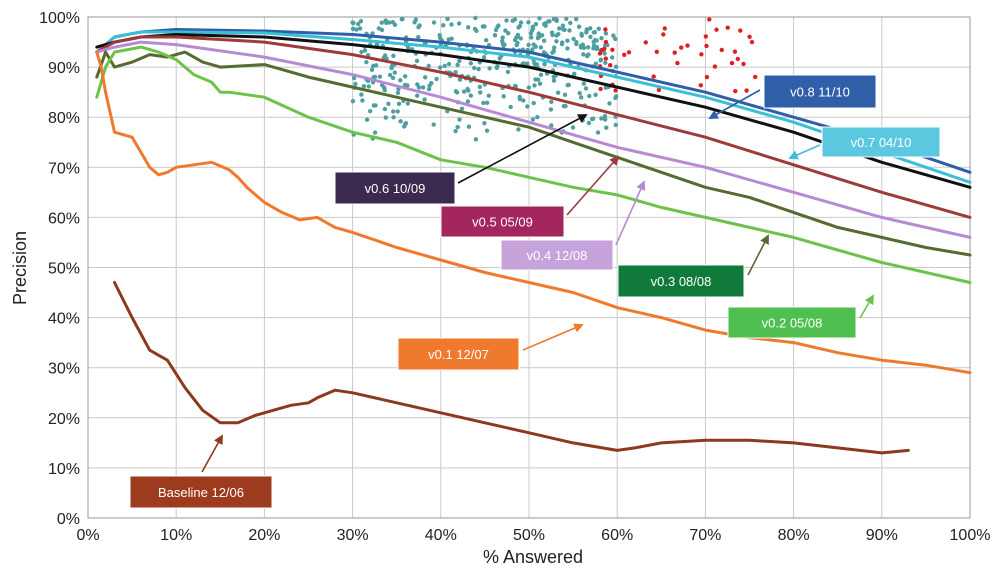 The image size is (993, 572). Describe the element at coordinates (705, 535) in the screenshot. I see `x-tick-label: 70%` at that location.